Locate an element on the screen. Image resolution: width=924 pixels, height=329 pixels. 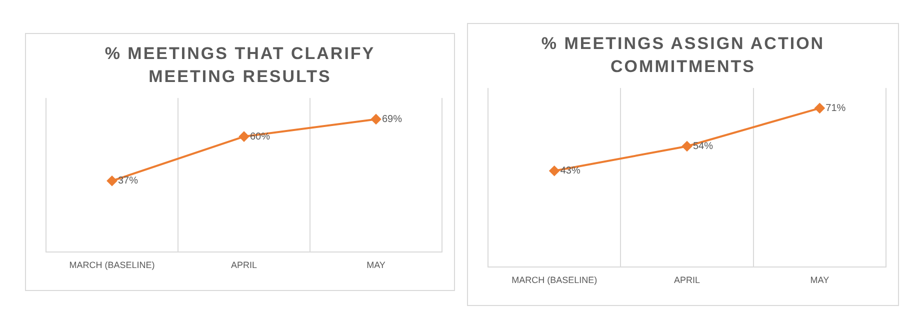
data-label: 37% is located at coordinates (128, 181).